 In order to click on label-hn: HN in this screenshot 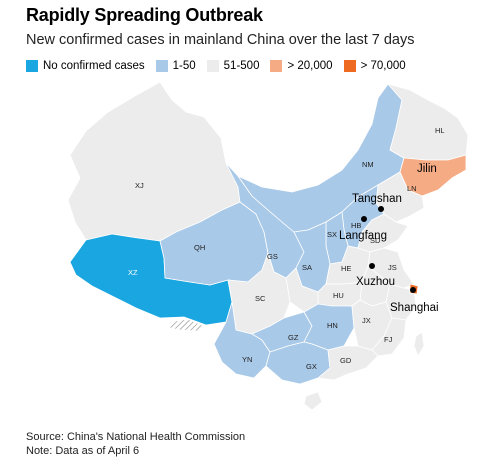, I will do `click(332, 325)`.